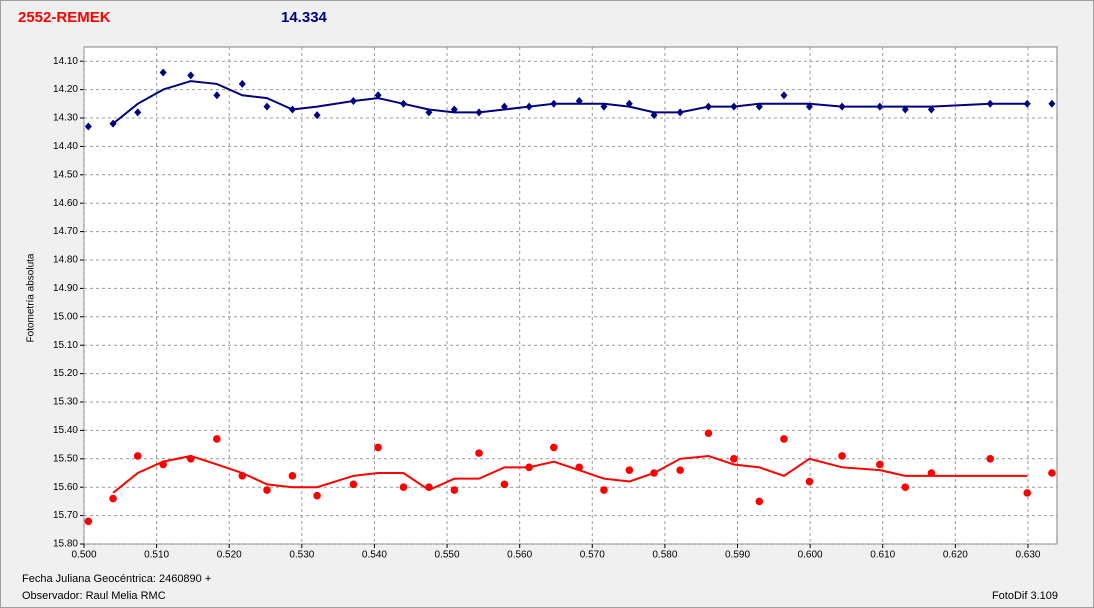 This screenshot has width=1094, height=608. Describe the element at coordinates (1027, 555) in the screenshot. I see `x-tick-label: 0.630` at that location.